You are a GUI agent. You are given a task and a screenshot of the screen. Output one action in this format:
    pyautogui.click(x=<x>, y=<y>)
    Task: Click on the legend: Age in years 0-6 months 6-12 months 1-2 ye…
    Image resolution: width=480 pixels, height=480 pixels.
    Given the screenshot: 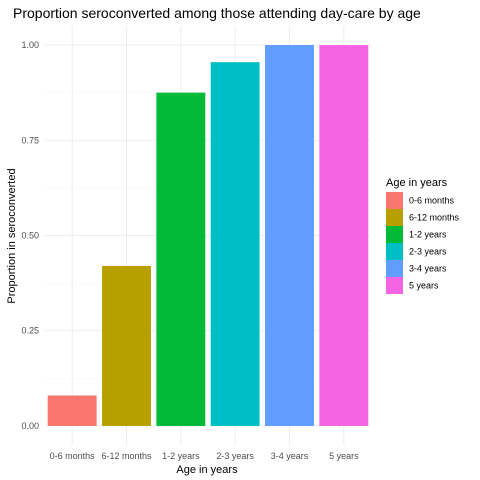 What is the action you would take?
    pyautogui.click(x=423, y=235)
    